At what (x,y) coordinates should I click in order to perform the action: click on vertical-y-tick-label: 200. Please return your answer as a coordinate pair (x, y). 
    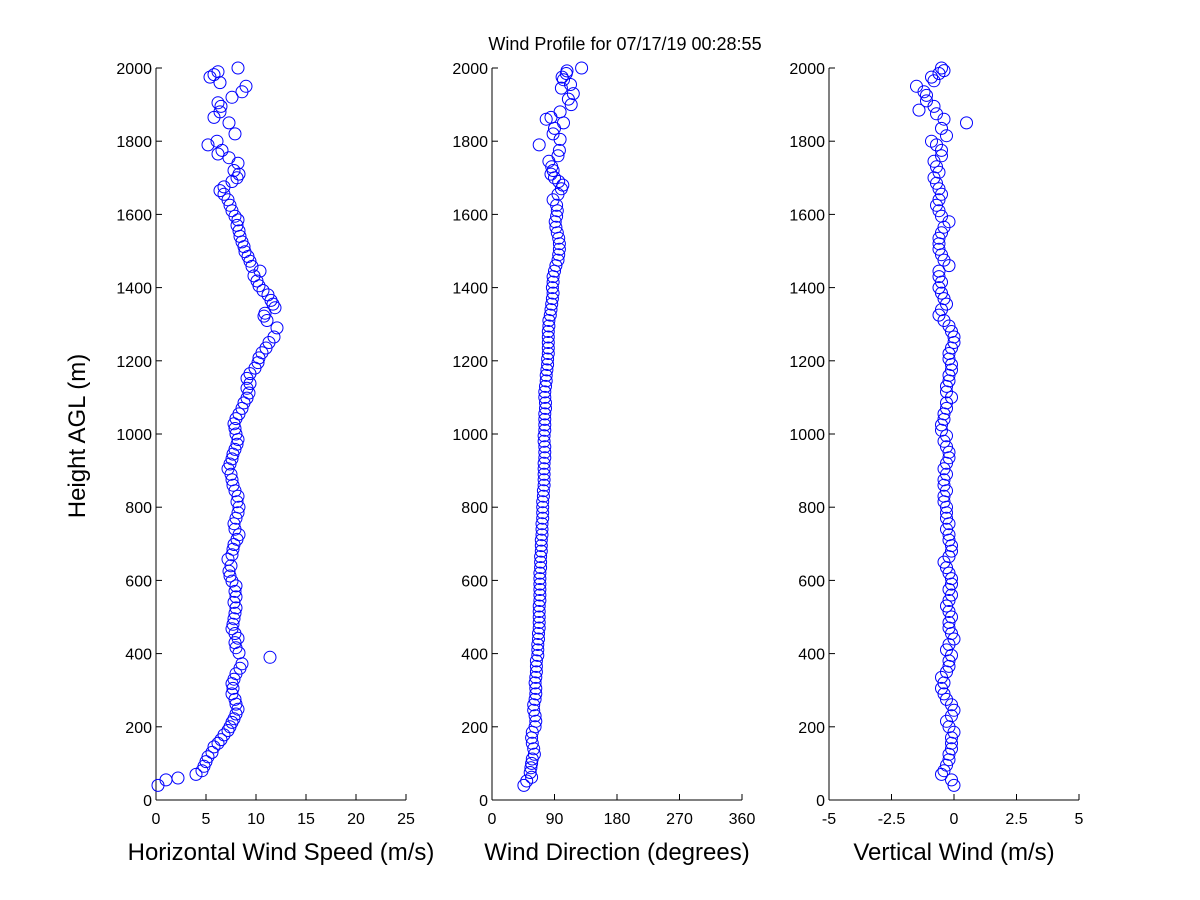
    Looking at the image, I should click on (811, 728).